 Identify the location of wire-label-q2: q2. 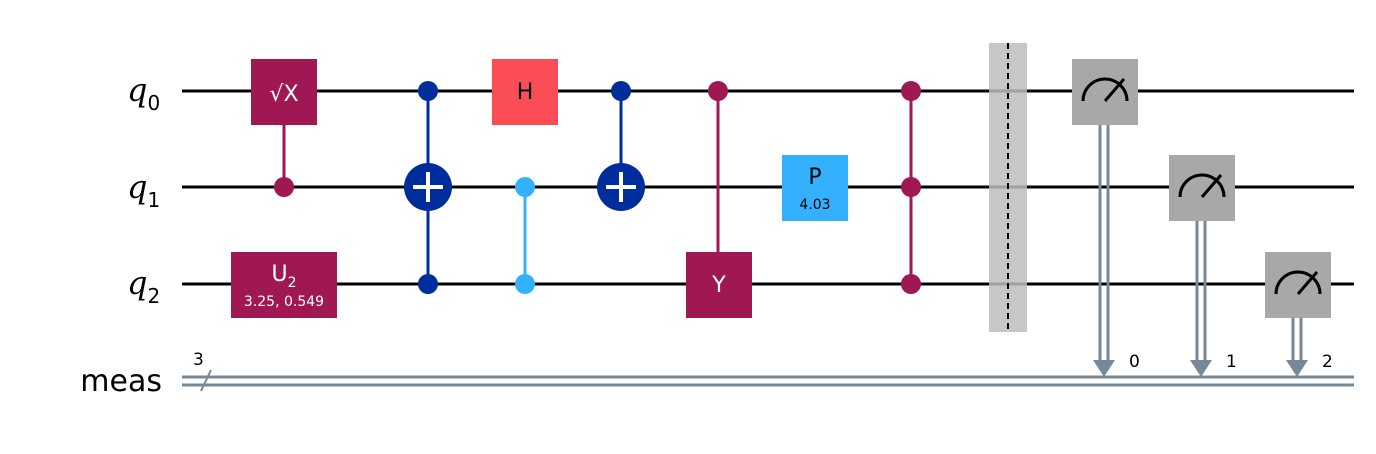
(143, 286).